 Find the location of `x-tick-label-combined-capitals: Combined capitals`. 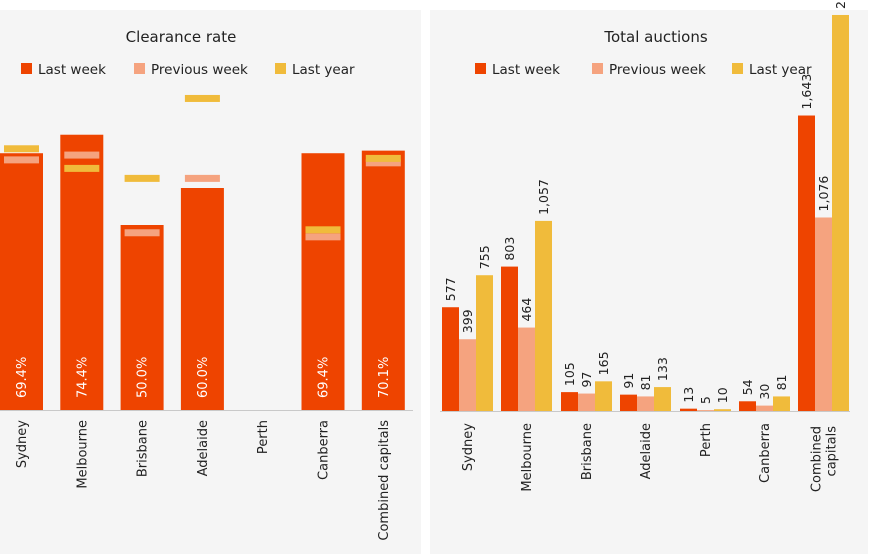

x-tick-label-combined-capitals: Combined capitals is located at coordinates (384, 480).